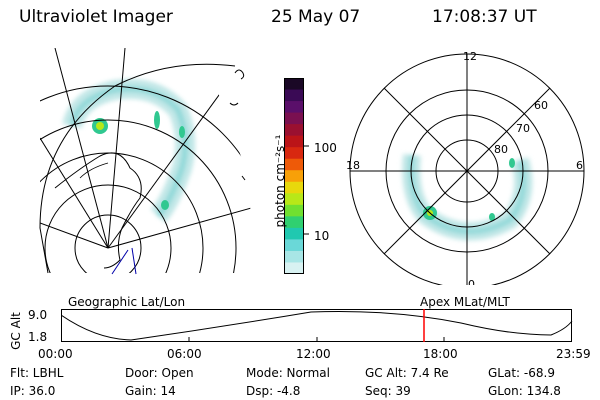 The width and height of the screenshot is (600, 400). Describe the element at coordinates (150, 391) in the screenshot. I see `info-gain: Gain: 14` at that location.